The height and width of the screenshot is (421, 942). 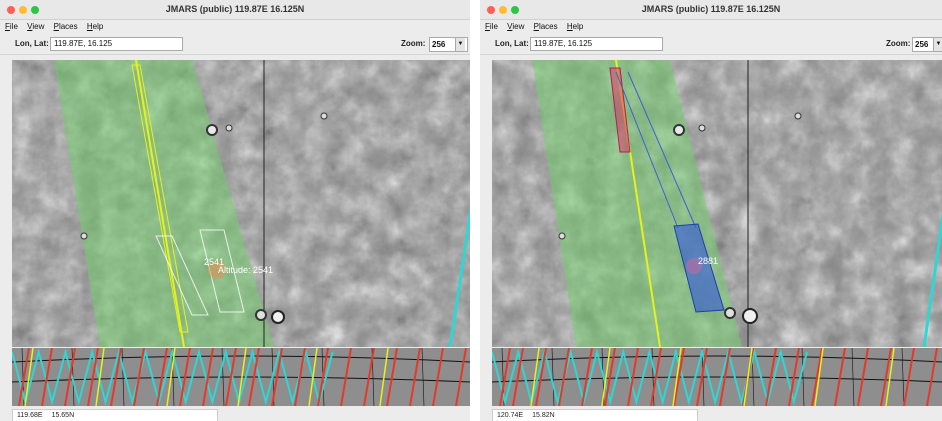 I want to click on toolbar: Lon, Lat: 119.87E, 16.125 Zoom: 256 ▼, so click(x=711, y=44).